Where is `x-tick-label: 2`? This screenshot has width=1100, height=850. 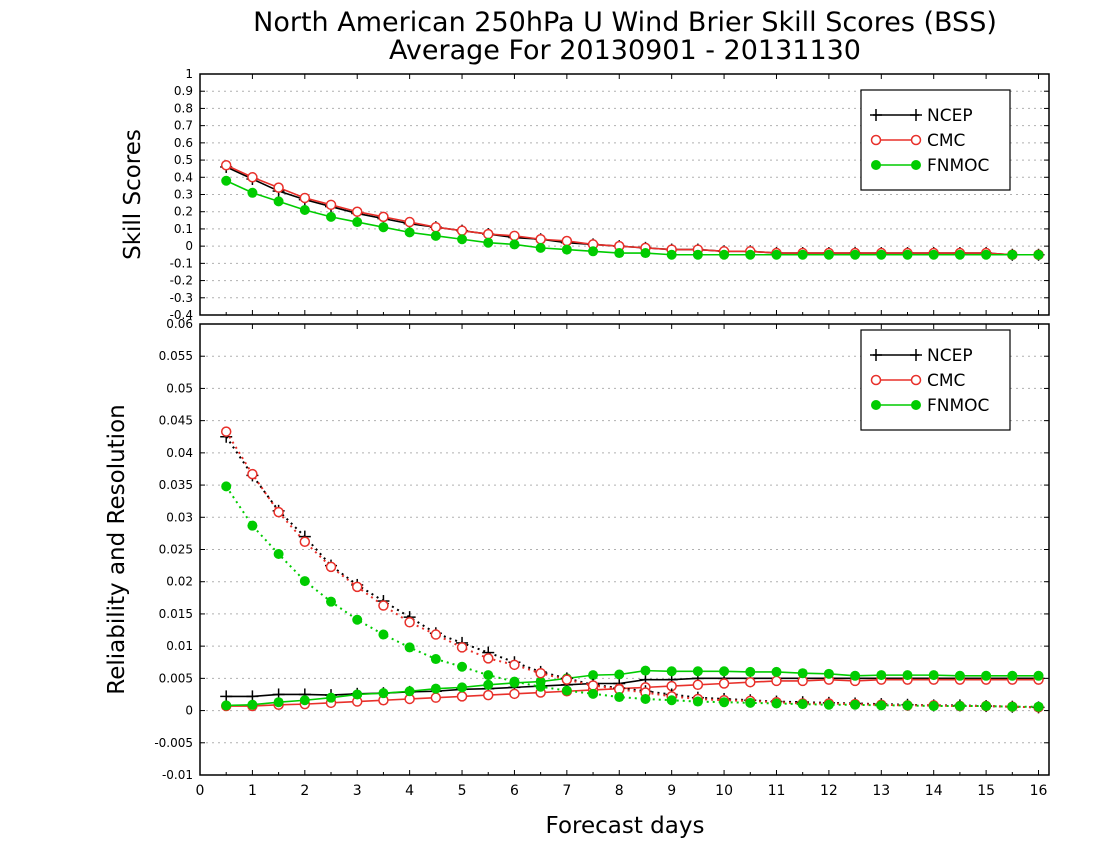
x-tick-label: 2 is located at coordinates (304, 791).